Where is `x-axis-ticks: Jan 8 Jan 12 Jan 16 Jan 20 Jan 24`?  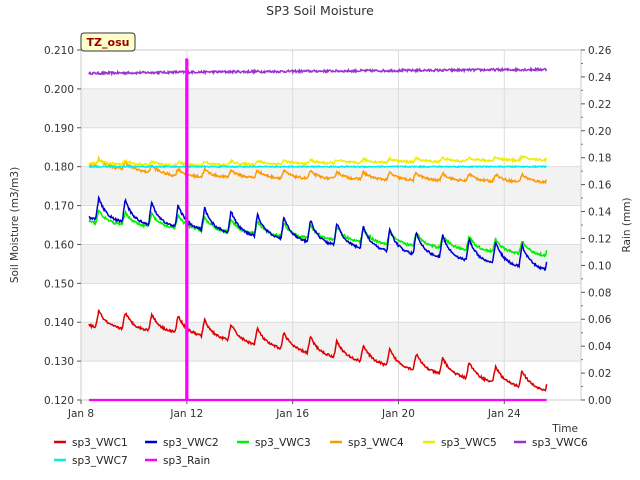 x-axis-ticks: Jan 8 Jan 12 Jan 16 Jan 20 Jan 24 is located at coordinates (294, 410).